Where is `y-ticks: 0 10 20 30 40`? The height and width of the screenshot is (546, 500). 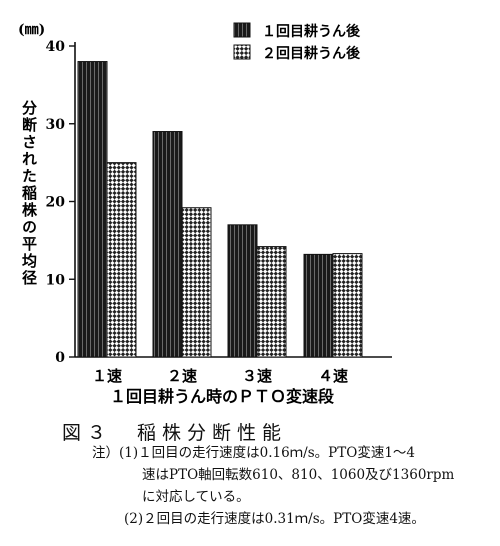 y-ticks: 0 10 20 30 40 is located at coordinates (60, 202).